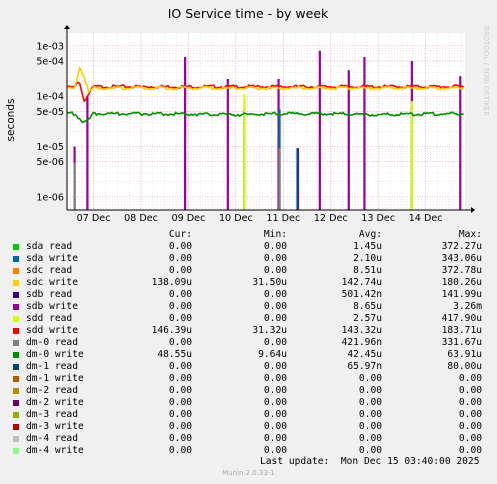 The image size is (497, 484). I want to click on y-tick-label: 5e-06, so click(50, 162).